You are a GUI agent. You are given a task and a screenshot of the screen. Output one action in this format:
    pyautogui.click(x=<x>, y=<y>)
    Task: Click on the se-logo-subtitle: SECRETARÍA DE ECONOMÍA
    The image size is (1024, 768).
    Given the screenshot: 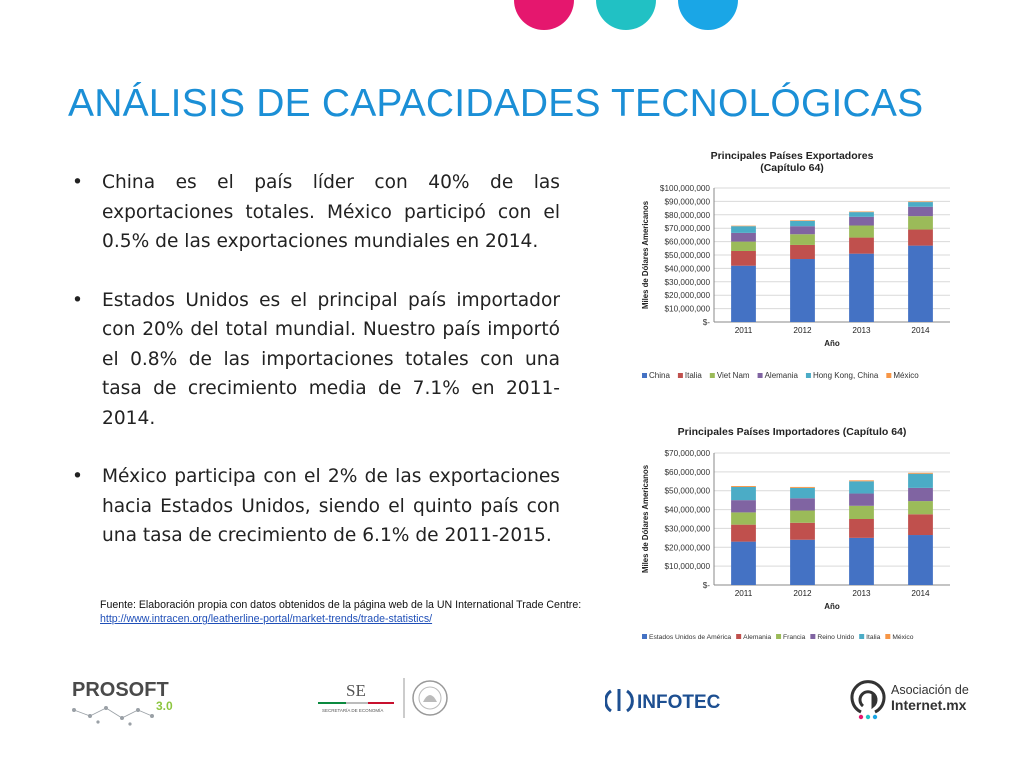 What is the action you would take?
    pyautogui.click(x=352, y=710)
    